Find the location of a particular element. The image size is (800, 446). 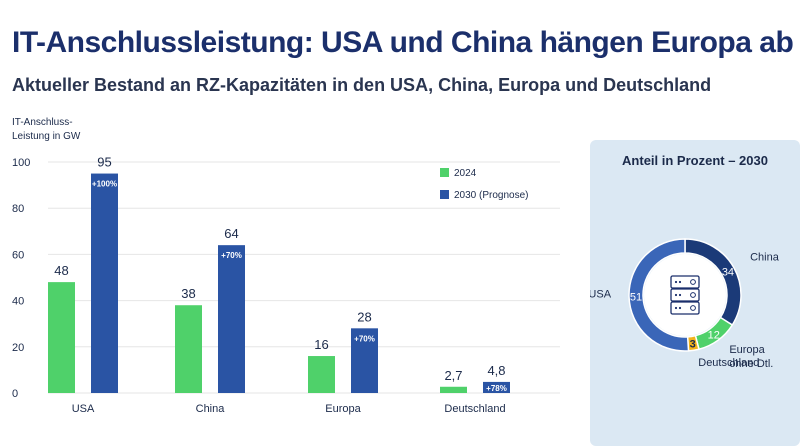

bar-value-label: 4,8 is located at coordinates (496, 370).